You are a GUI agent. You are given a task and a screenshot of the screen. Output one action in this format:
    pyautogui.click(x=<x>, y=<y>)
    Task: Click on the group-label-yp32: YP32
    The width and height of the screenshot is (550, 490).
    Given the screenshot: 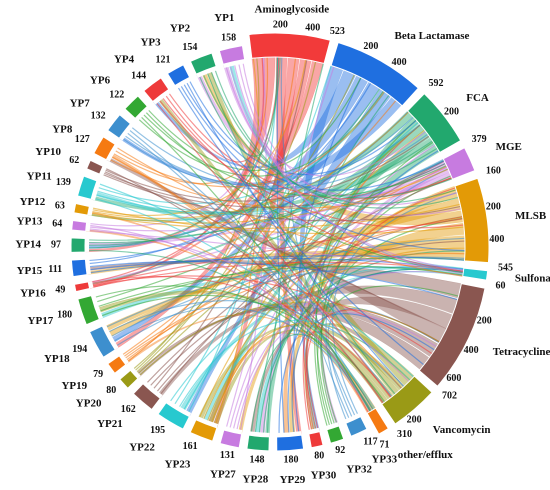 What is the action you would take?
    pyautogui.click(x=359, y=469)
    